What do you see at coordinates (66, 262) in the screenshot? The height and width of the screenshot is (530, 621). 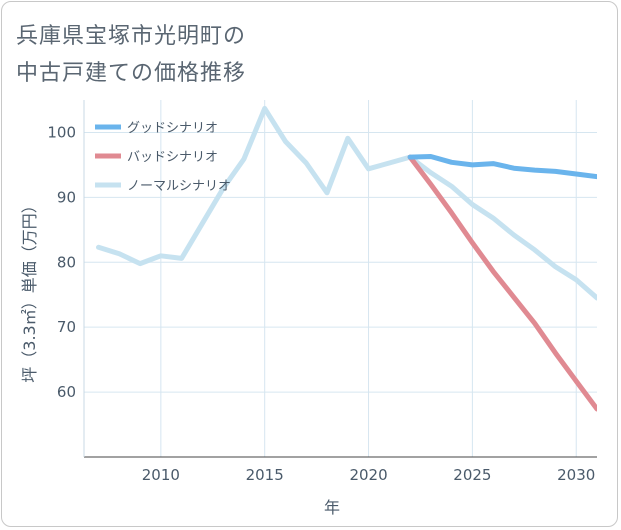 I see `y-tick-label: 80` at bounding box center [66, 262].